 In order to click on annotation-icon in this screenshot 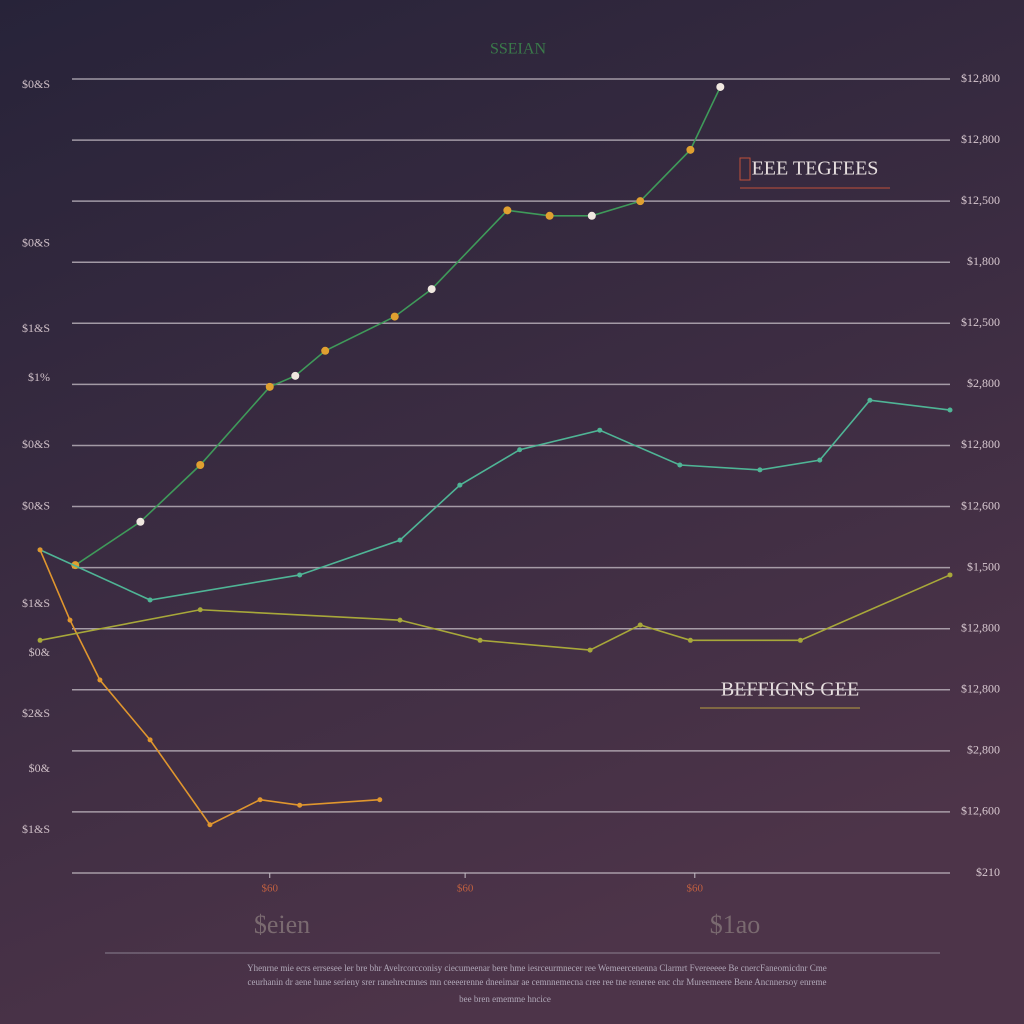, I will do `click(745, 169)`.